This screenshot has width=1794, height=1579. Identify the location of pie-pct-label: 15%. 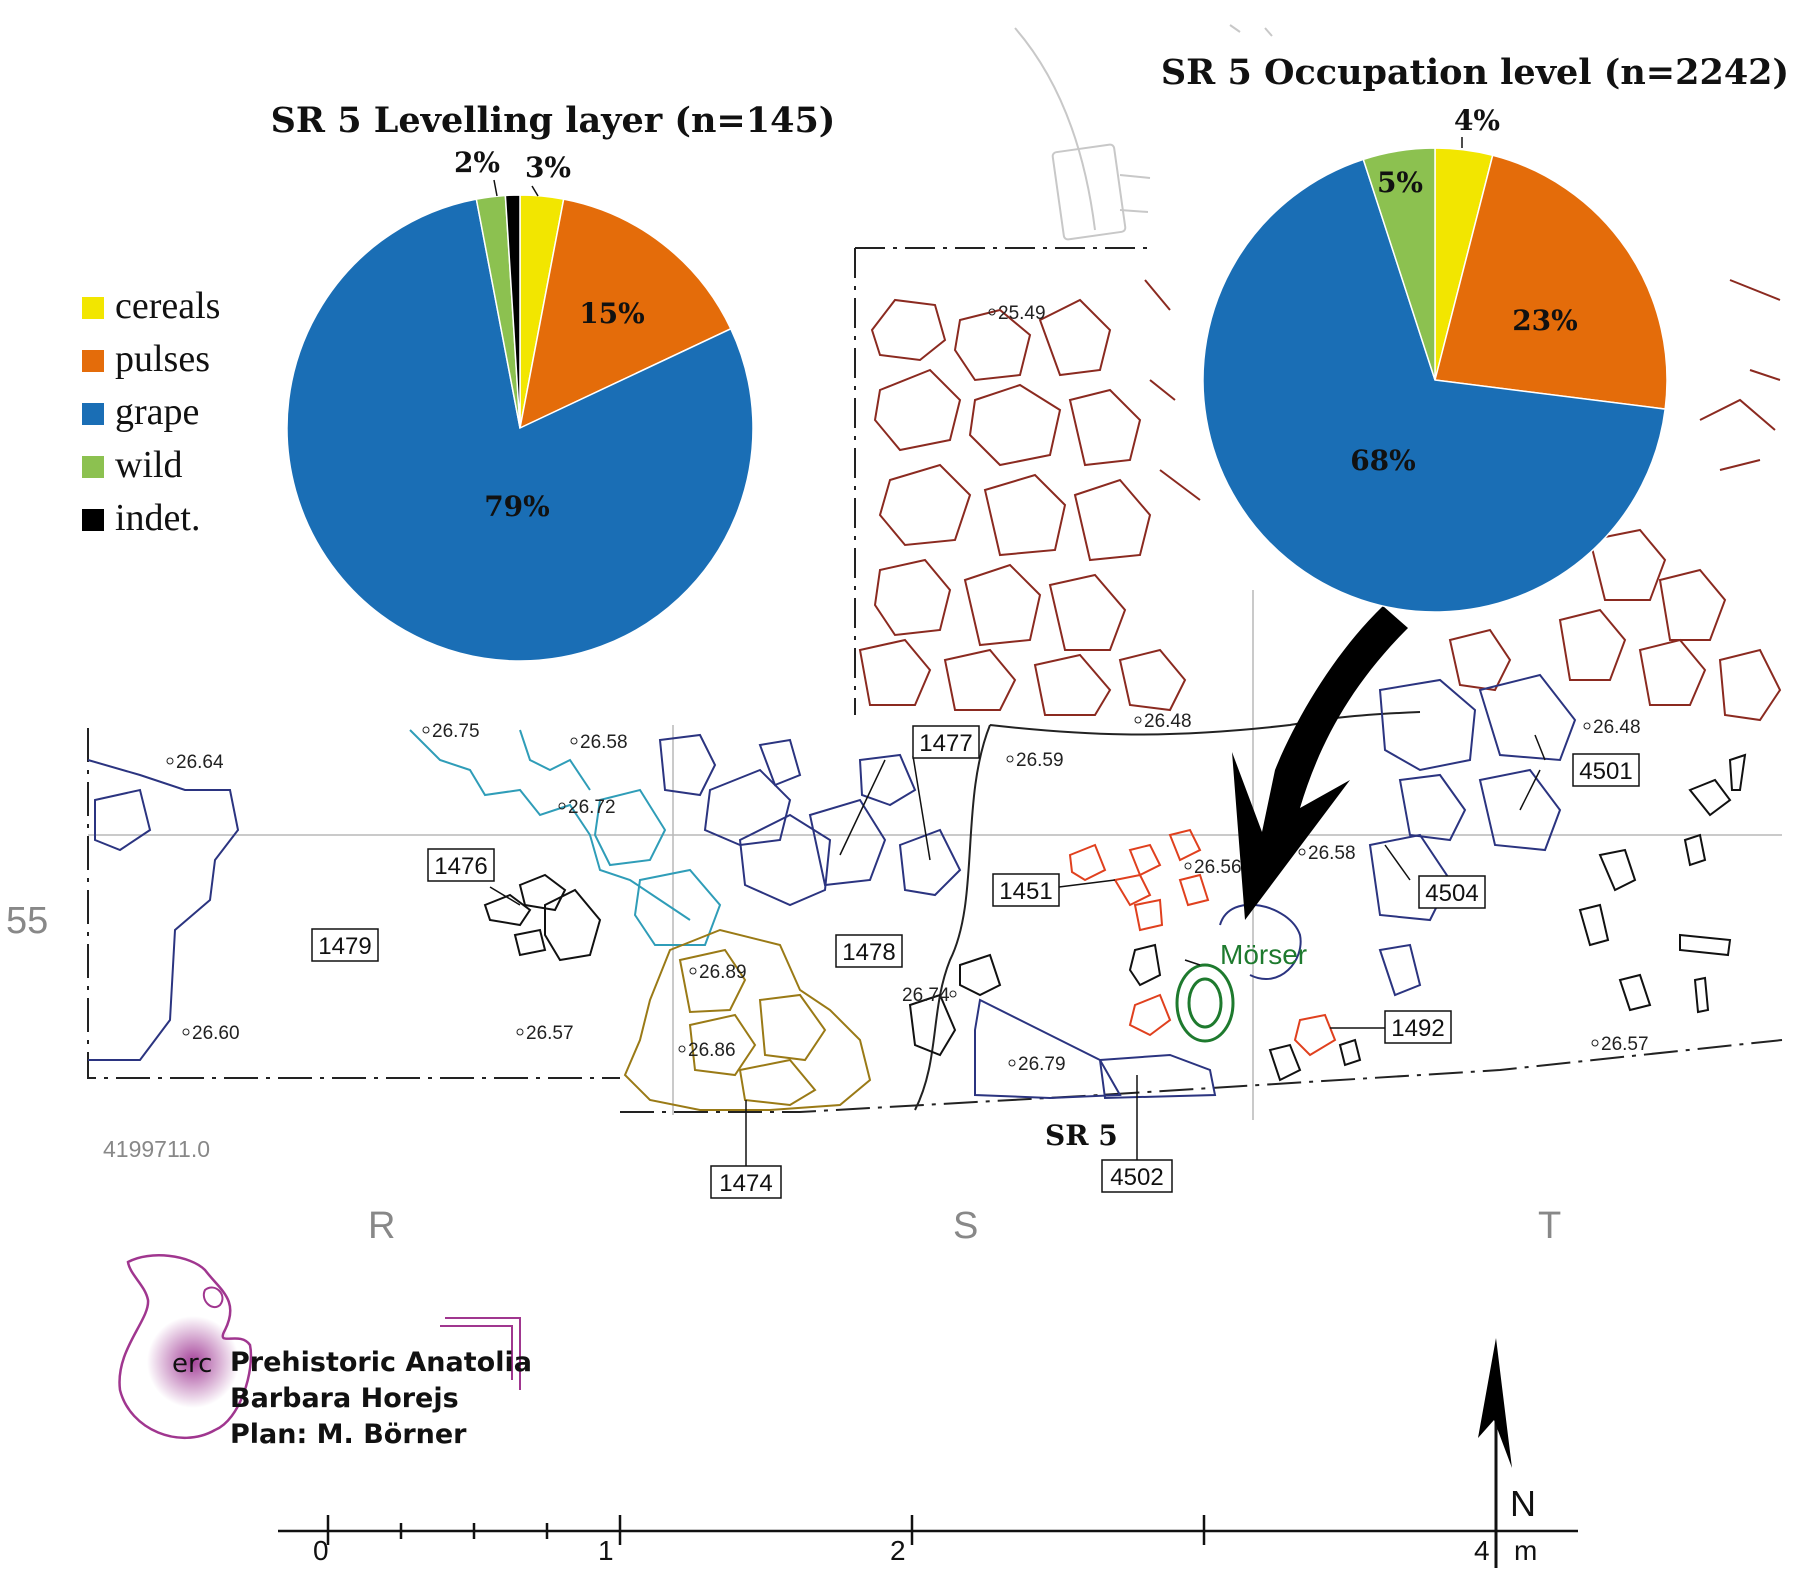
(612, 313).